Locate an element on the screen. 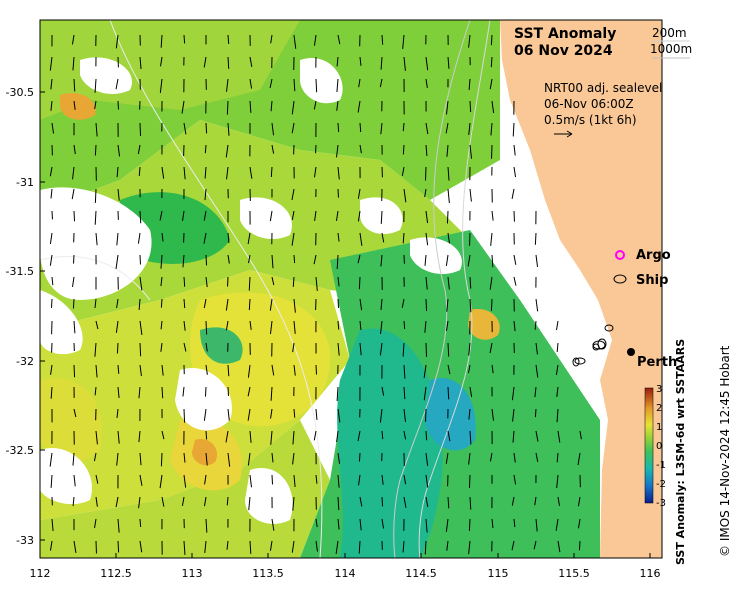 The width and height of the screenshot is (740, 592). x-tick-label: 113.5 is located at coordinates (268, 573).